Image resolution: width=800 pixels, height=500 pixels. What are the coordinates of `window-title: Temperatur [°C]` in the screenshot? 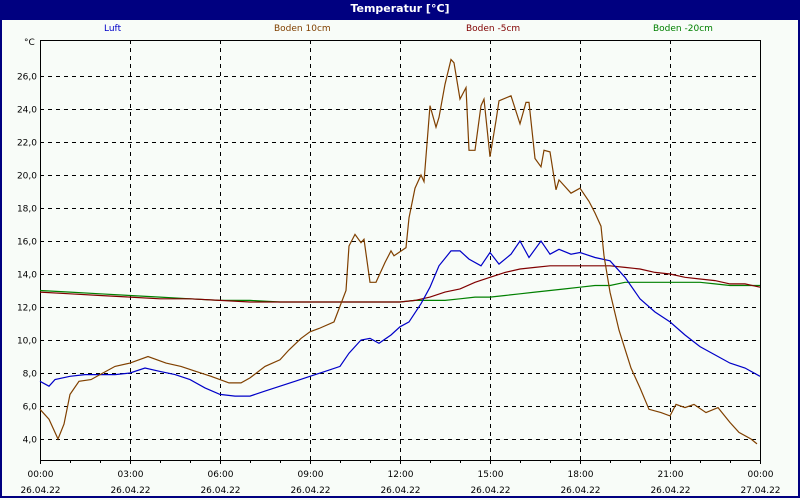 It's located at (400, 10).